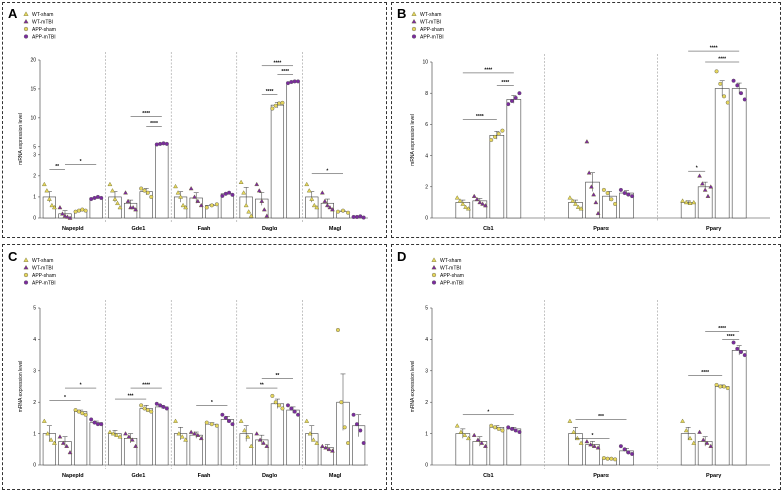  What do you see at coordinates (426, 372) in the screenshot?
I see `y-tick-label: 3` at bounding box center [426, 372].